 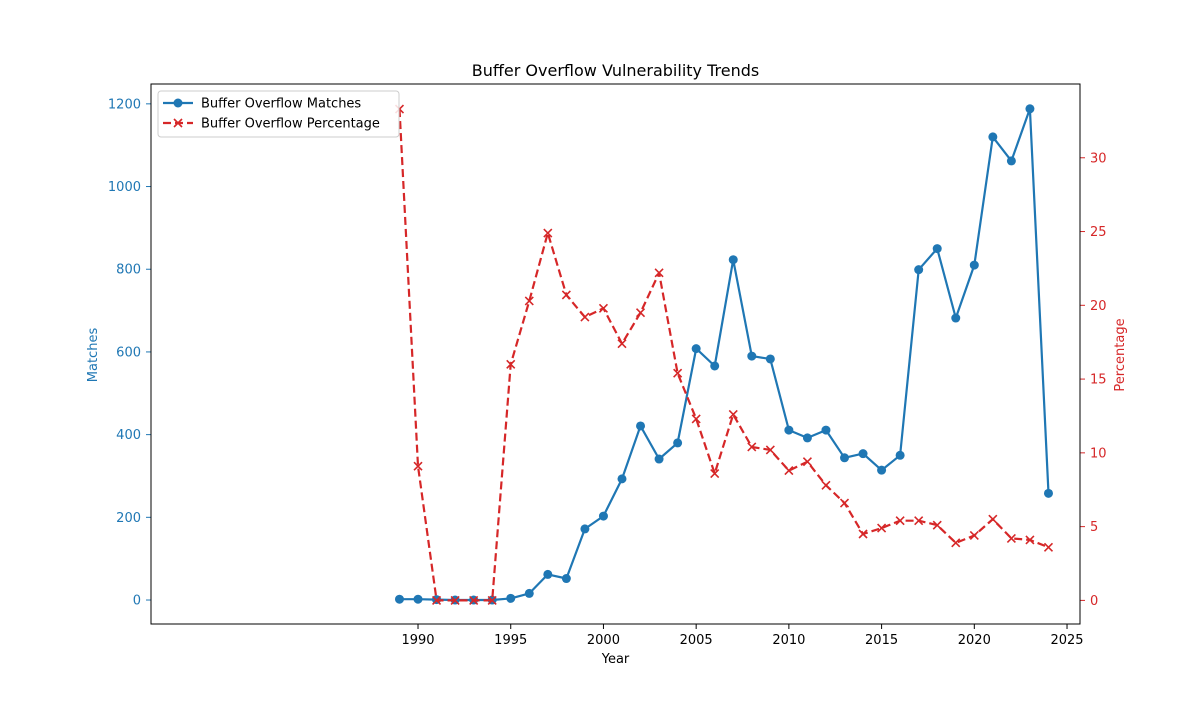 What do you see at coordinates (128, 352) in the screenshot?
I see `y-left-tick-label: 600` at bounding box center [128, 352].